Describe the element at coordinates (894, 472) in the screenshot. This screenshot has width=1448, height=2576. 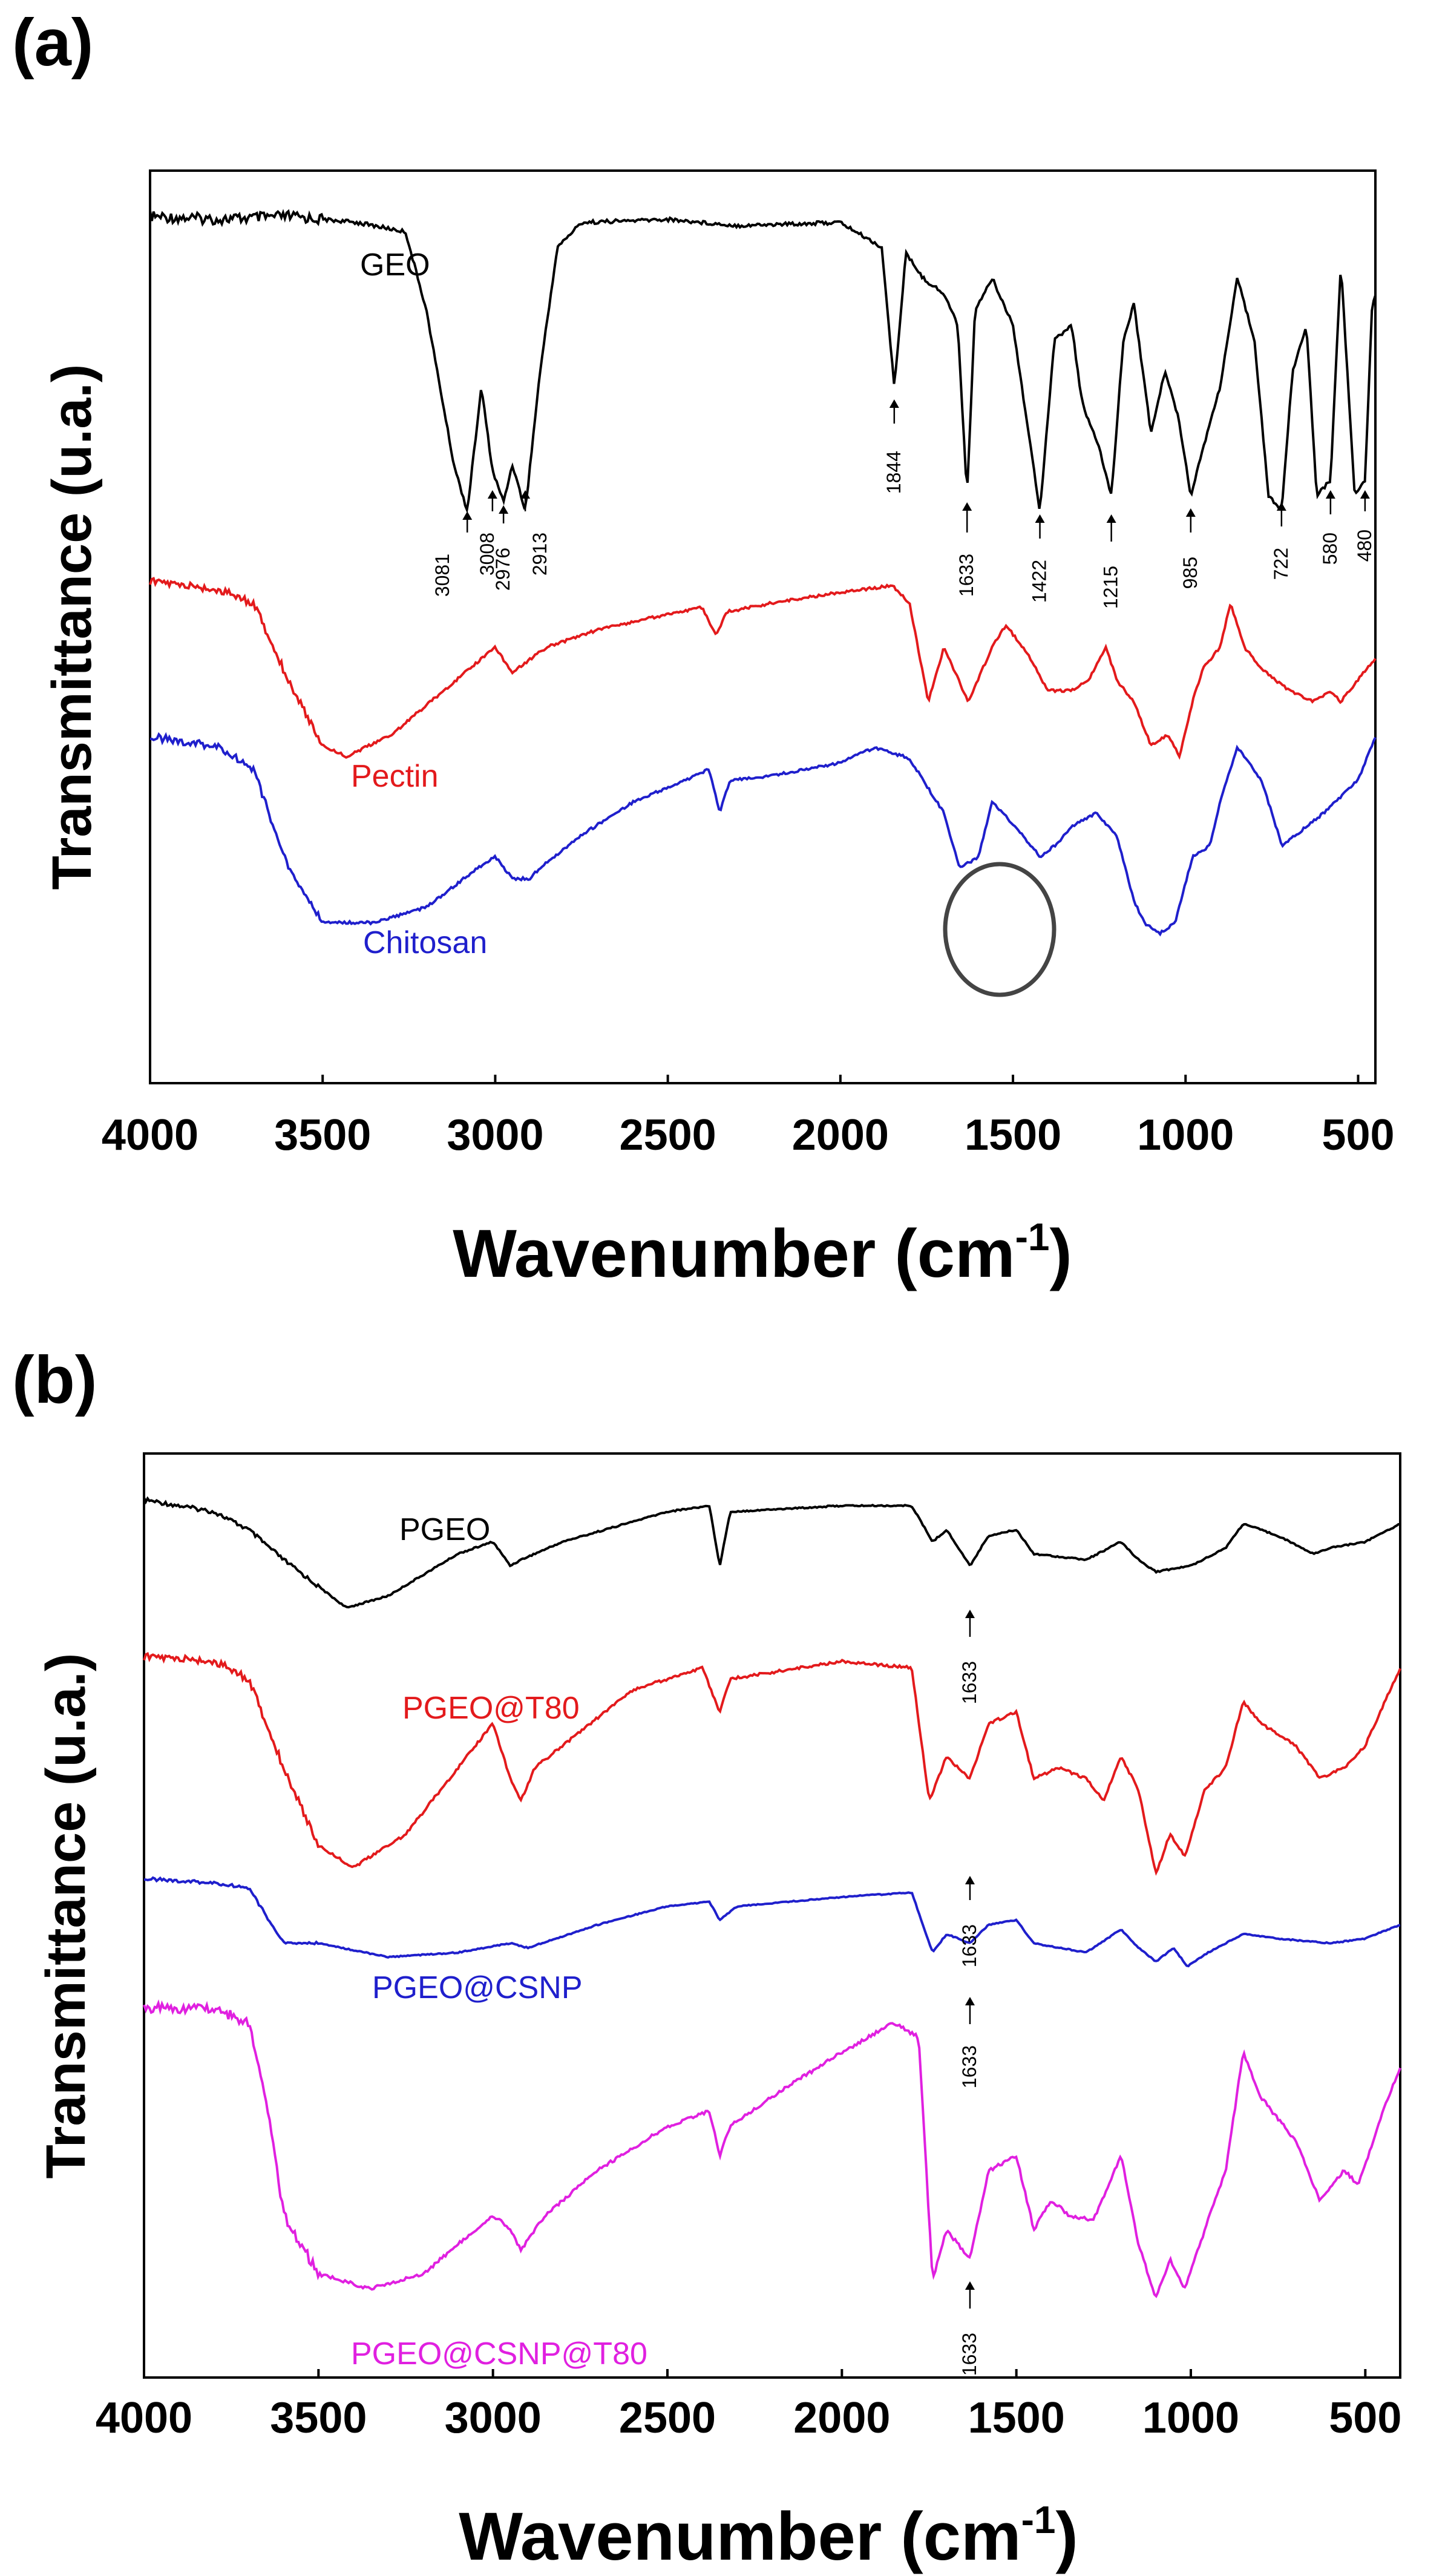
I see `panel-a-peak-label-4: 1844` at that location.